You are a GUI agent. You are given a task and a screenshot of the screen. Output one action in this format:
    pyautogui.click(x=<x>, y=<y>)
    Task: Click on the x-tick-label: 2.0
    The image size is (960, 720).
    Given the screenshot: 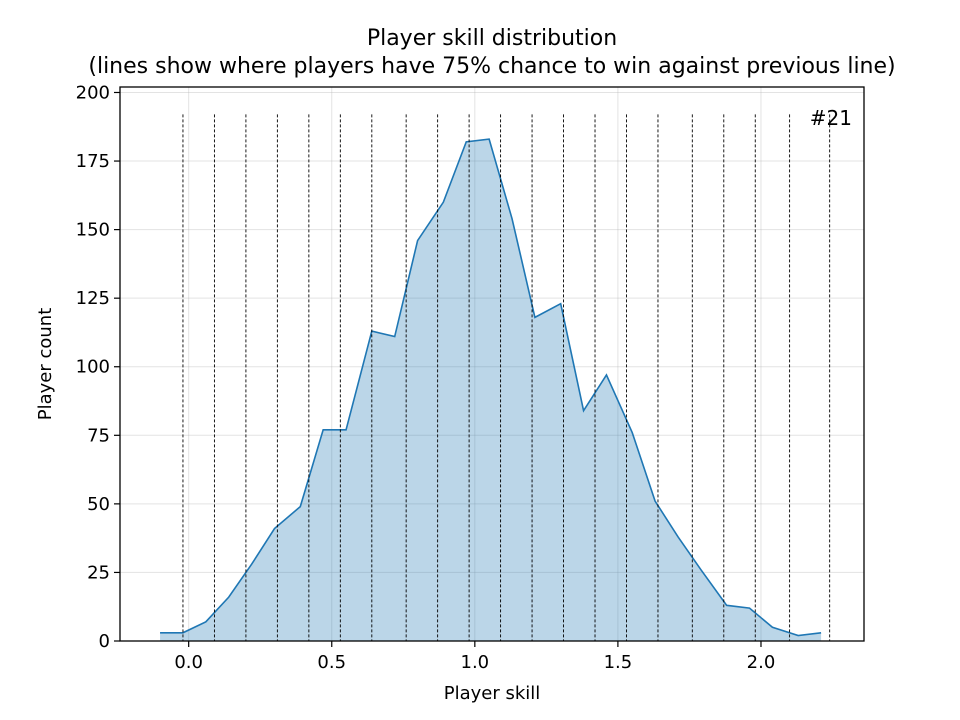 What is the action you would take?
    pyautogui.click(x=761, y=662)
    